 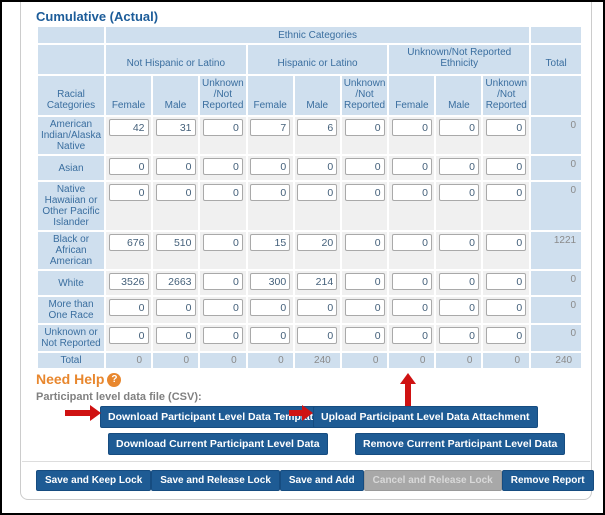 What do you see at coordinates (556, 168) in the screenshot?
I see `row-total: 0` at bounding box center [556, 168].